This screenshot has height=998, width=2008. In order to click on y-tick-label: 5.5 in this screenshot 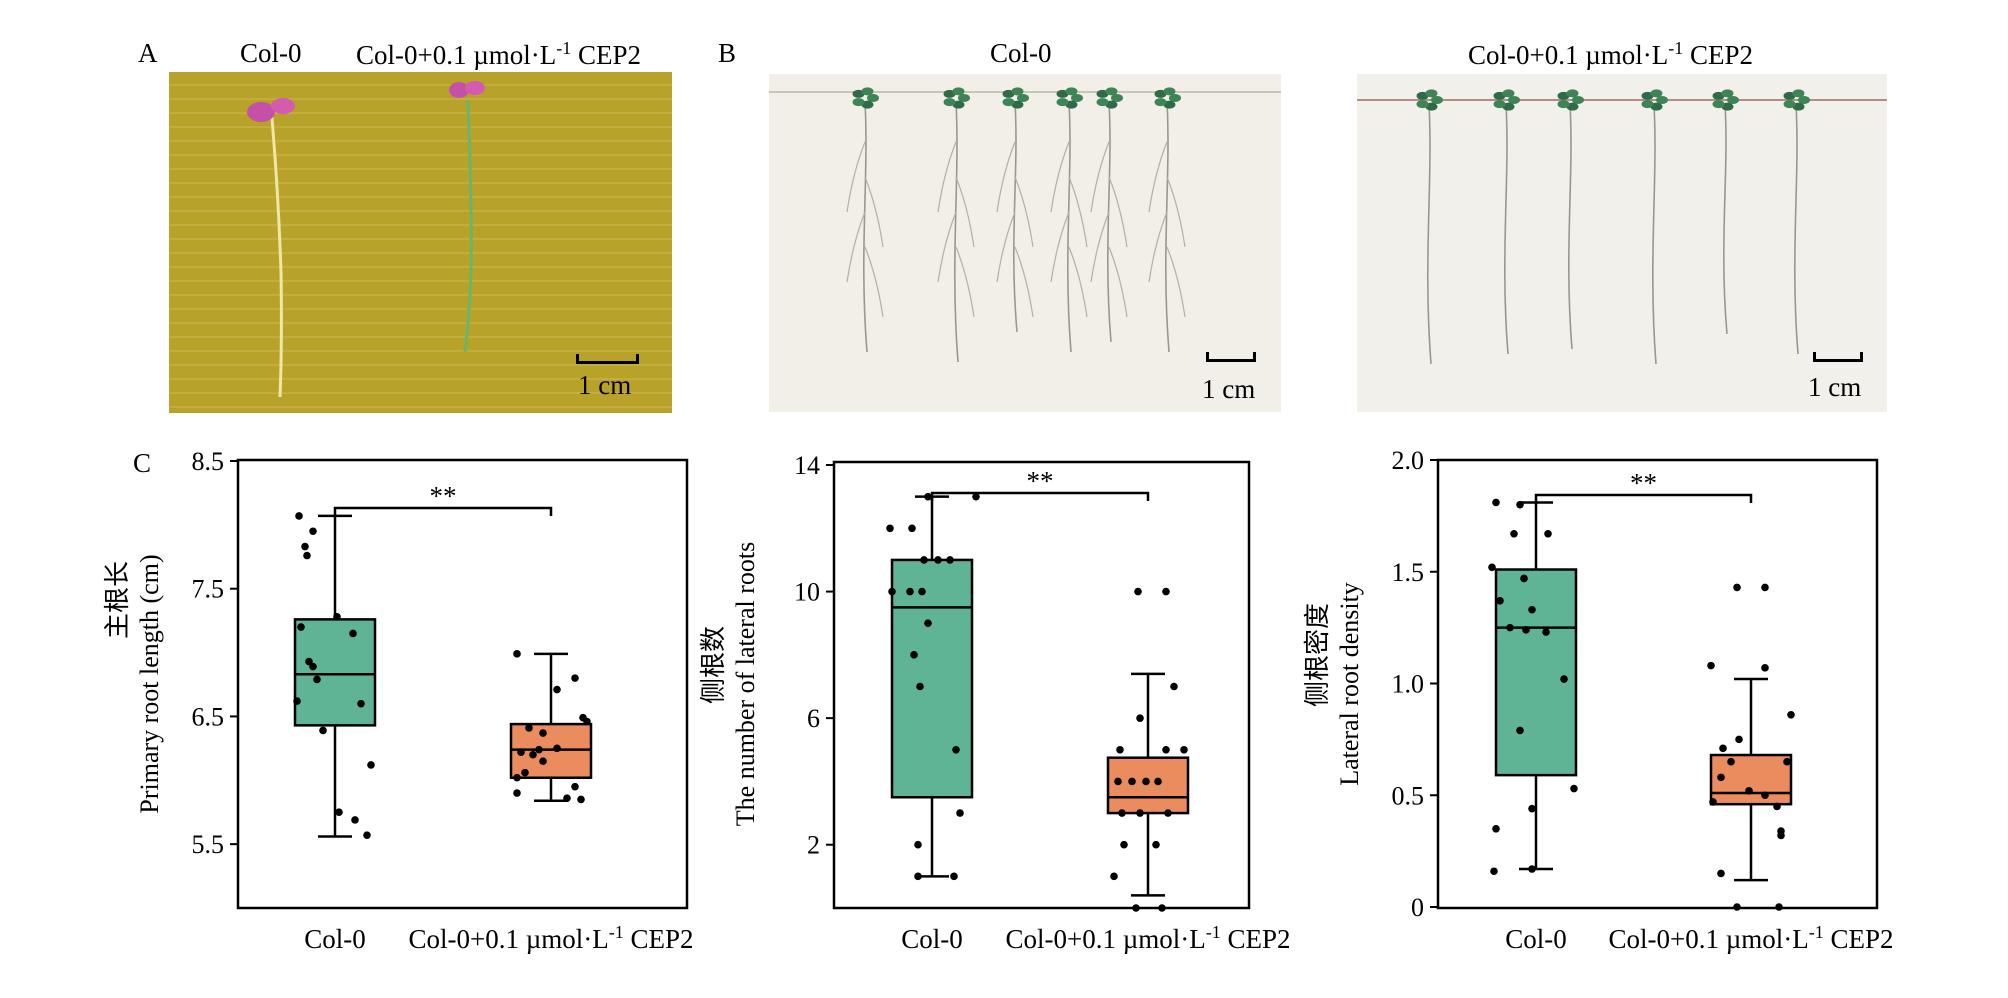, I will do `click(208, 844)`.